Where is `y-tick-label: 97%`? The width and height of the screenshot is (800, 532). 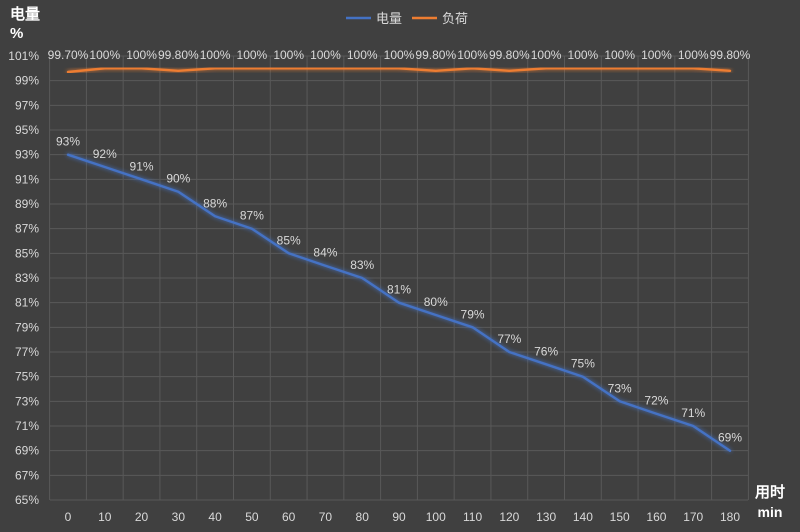
y-tick-label: 97% is located at coordinates (27, 105).